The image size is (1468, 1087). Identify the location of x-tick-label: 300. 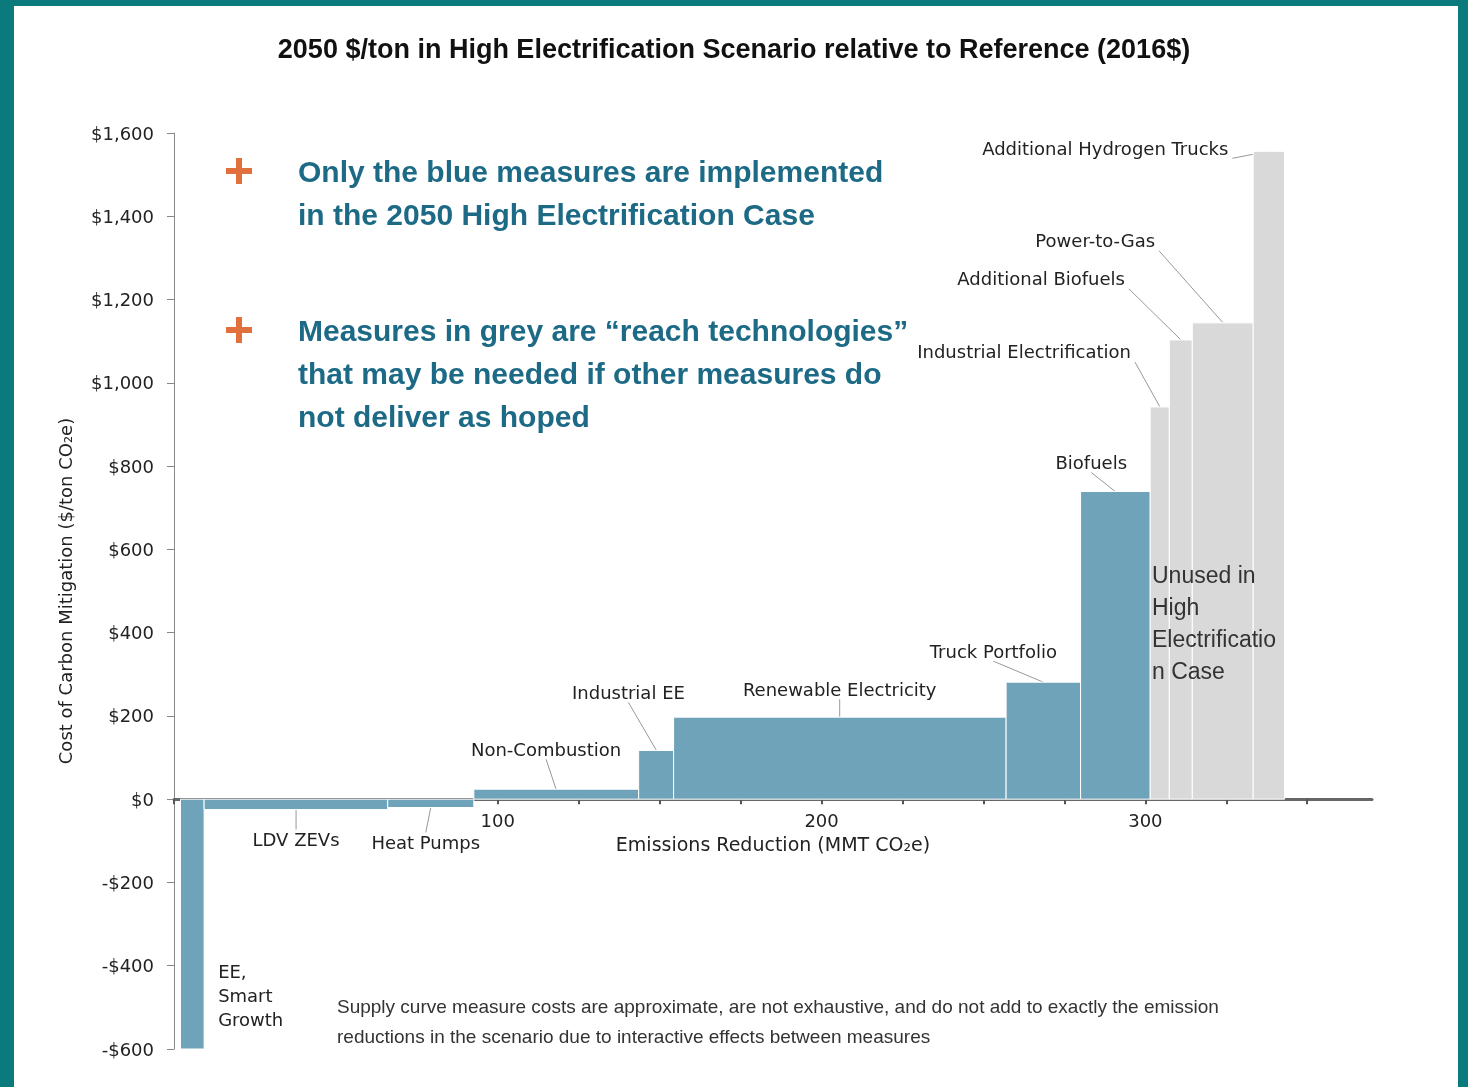
(1145, 820).